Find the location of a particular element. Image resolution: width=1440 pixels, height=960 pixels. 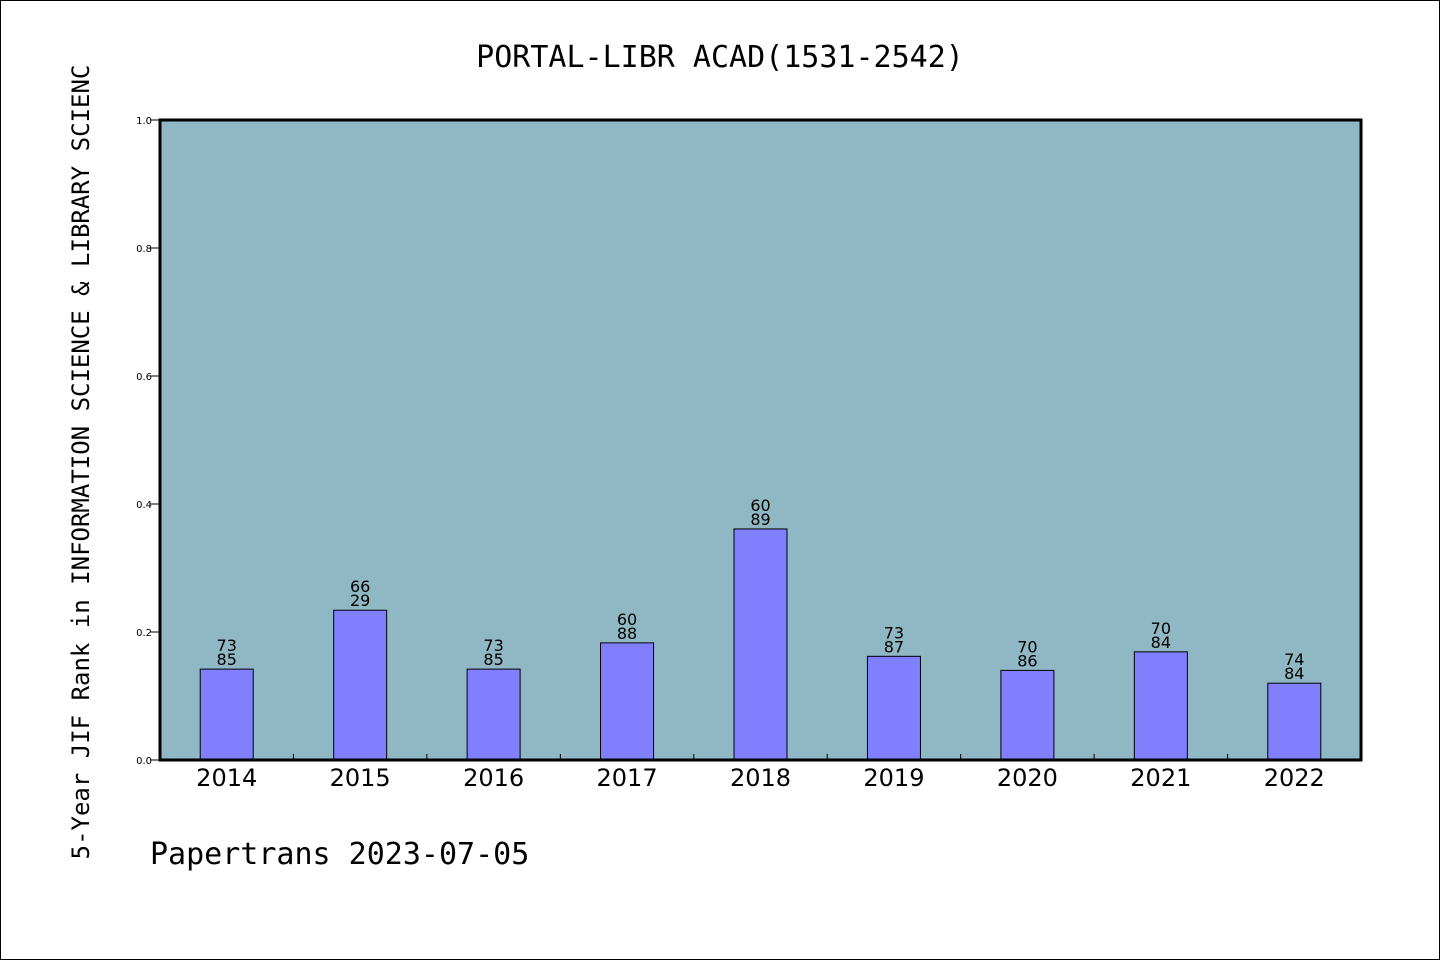

x-tick-label-2019: 2019 is located at coordinates (893, 778).